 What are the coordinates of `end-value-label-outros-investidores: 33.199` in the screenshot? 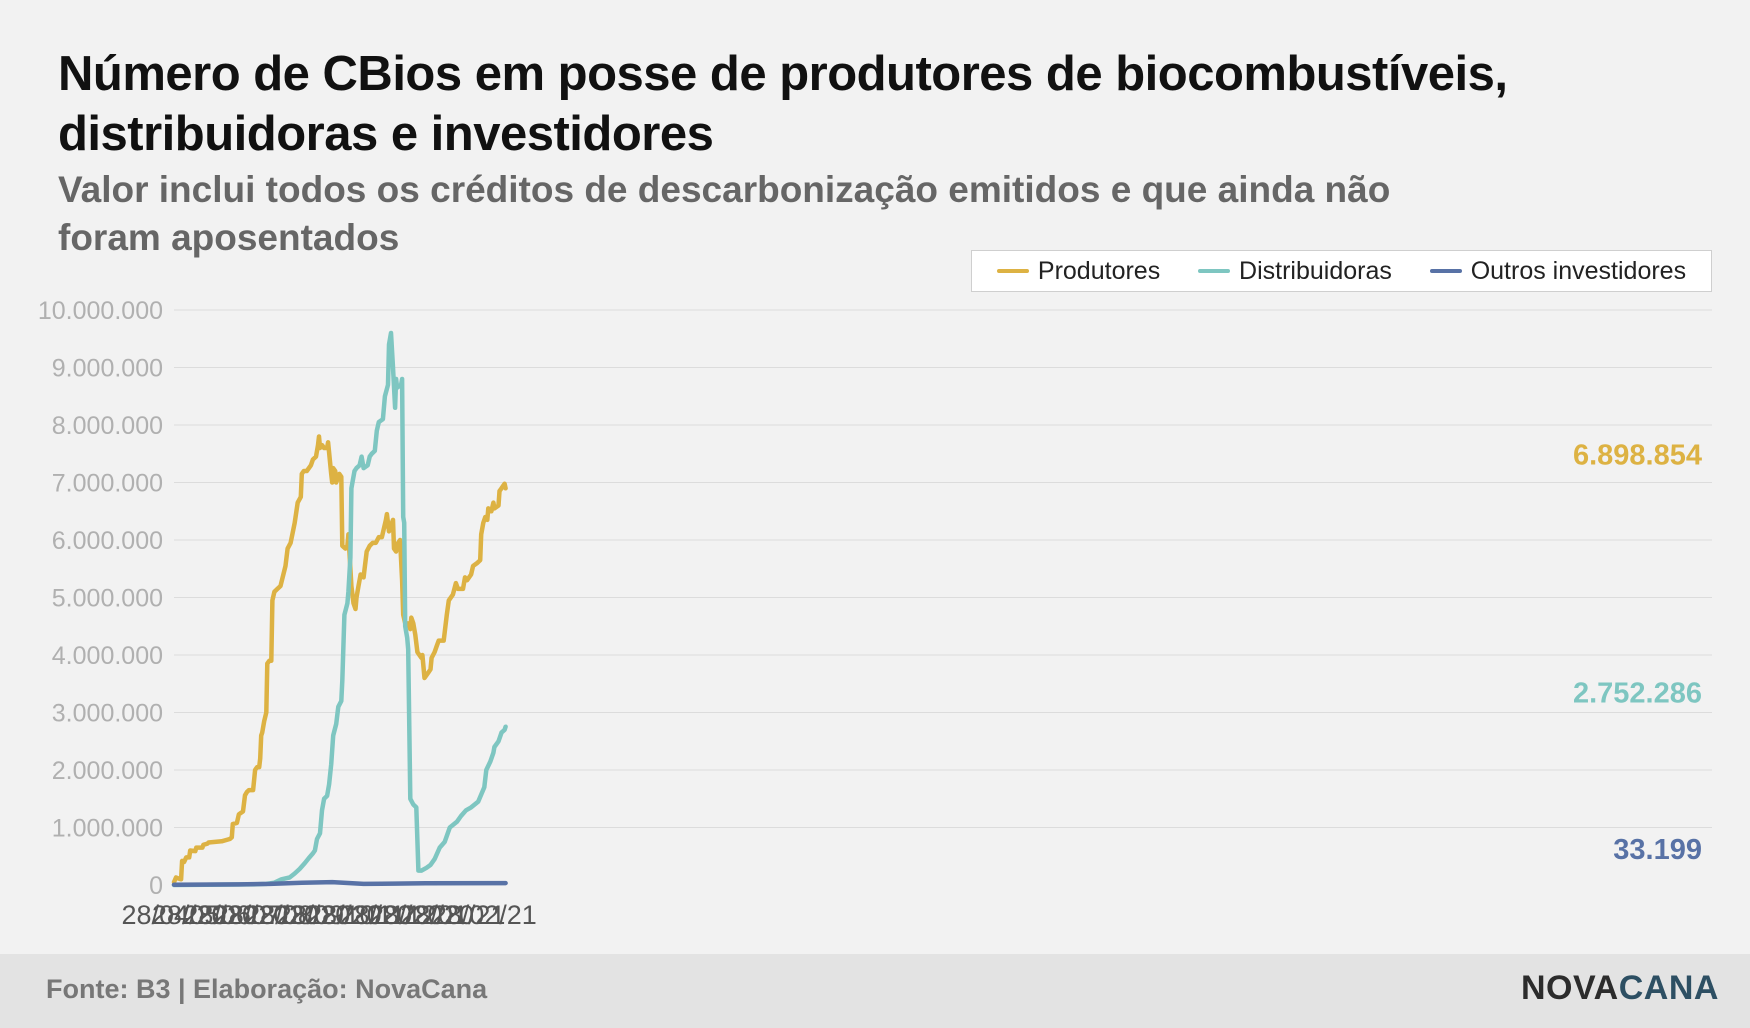 It's located at (1657, 850).